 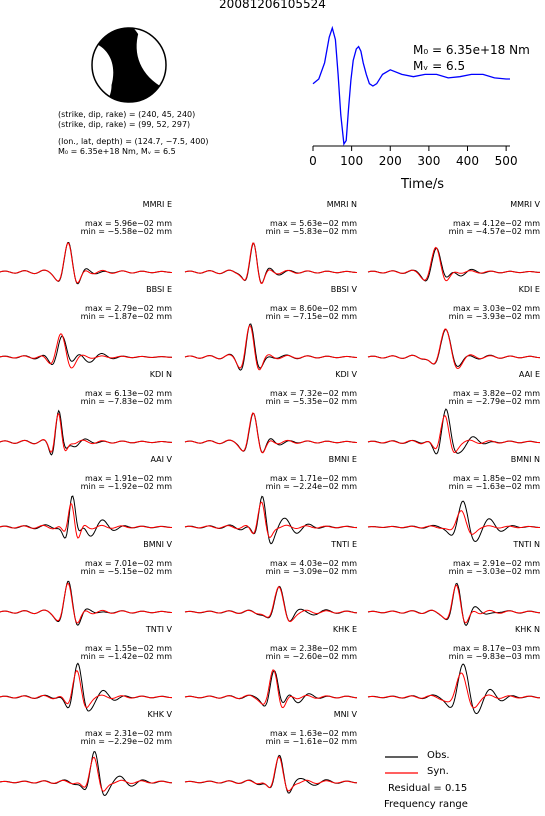 I want to click on panel-station-label: KHK E, so click(x=344, y=629).